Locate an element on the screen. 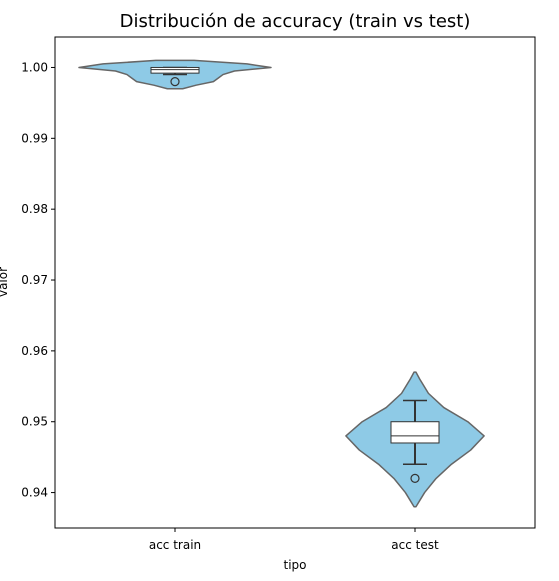  x-axis: acc train acc test is located at coordinates (294, 540).